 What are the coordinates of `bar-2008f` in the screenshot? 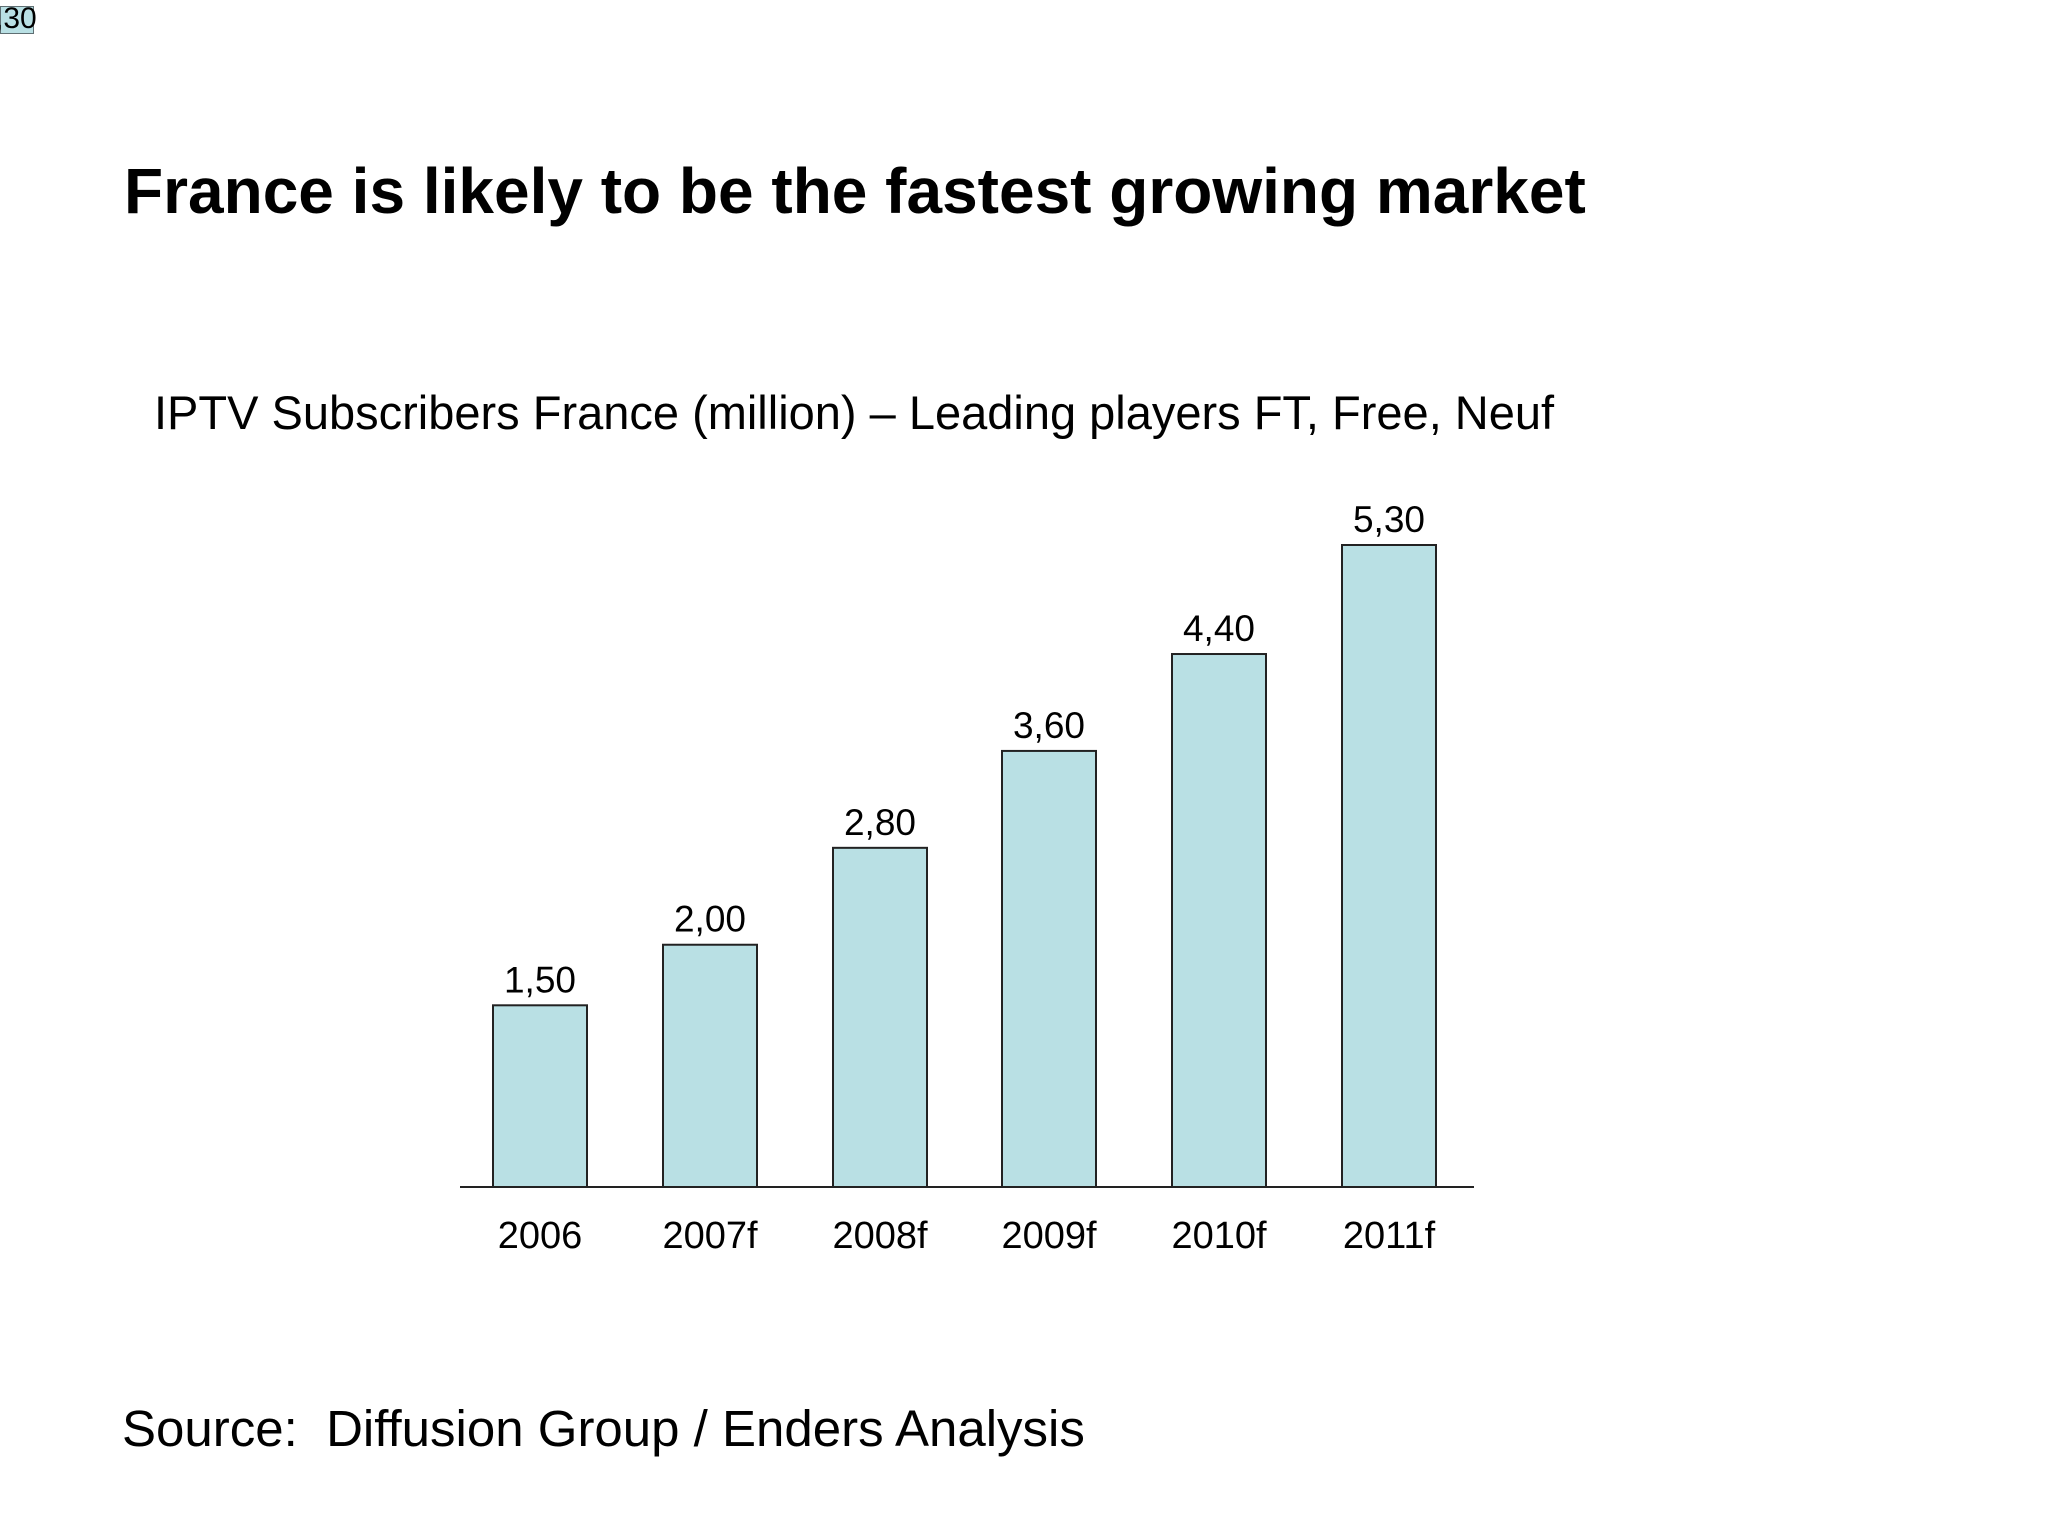 It's located at (880, 1017).